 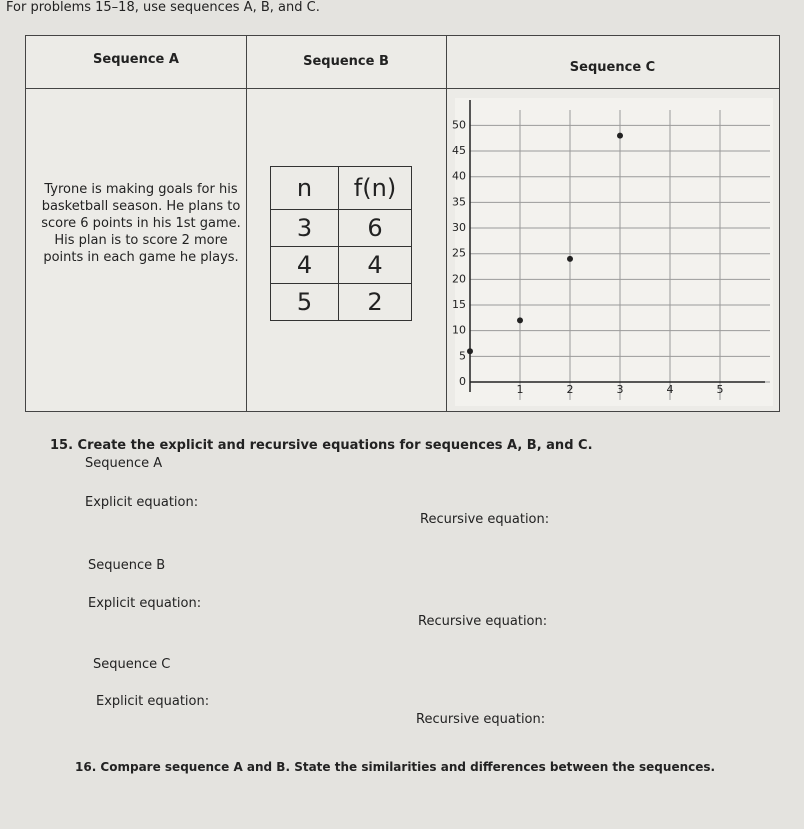 I want to click on y-tick-label: 10, so click(x=459, y=330).